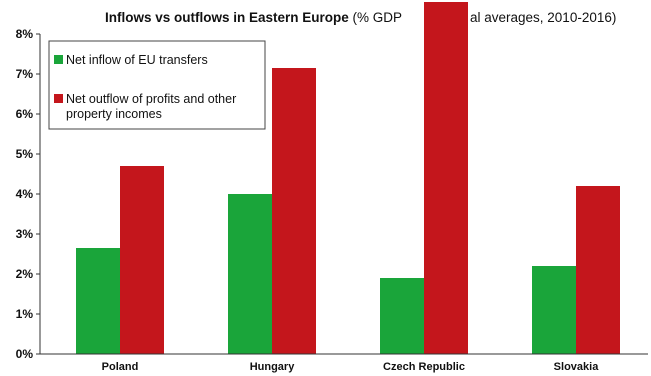 This screenshot has height=376, width=651. I want to click on chart-title-subtitle-b: al averages, 2010-2016), so click(543, 17).